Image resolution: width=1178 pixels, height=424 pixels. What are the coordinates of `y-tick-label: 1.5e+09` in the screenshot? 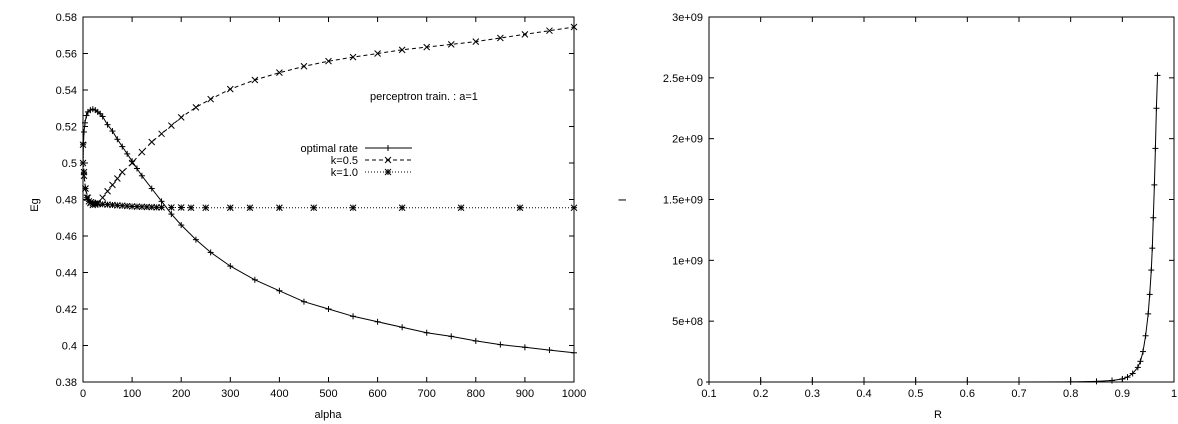 It's located at (683, 201).